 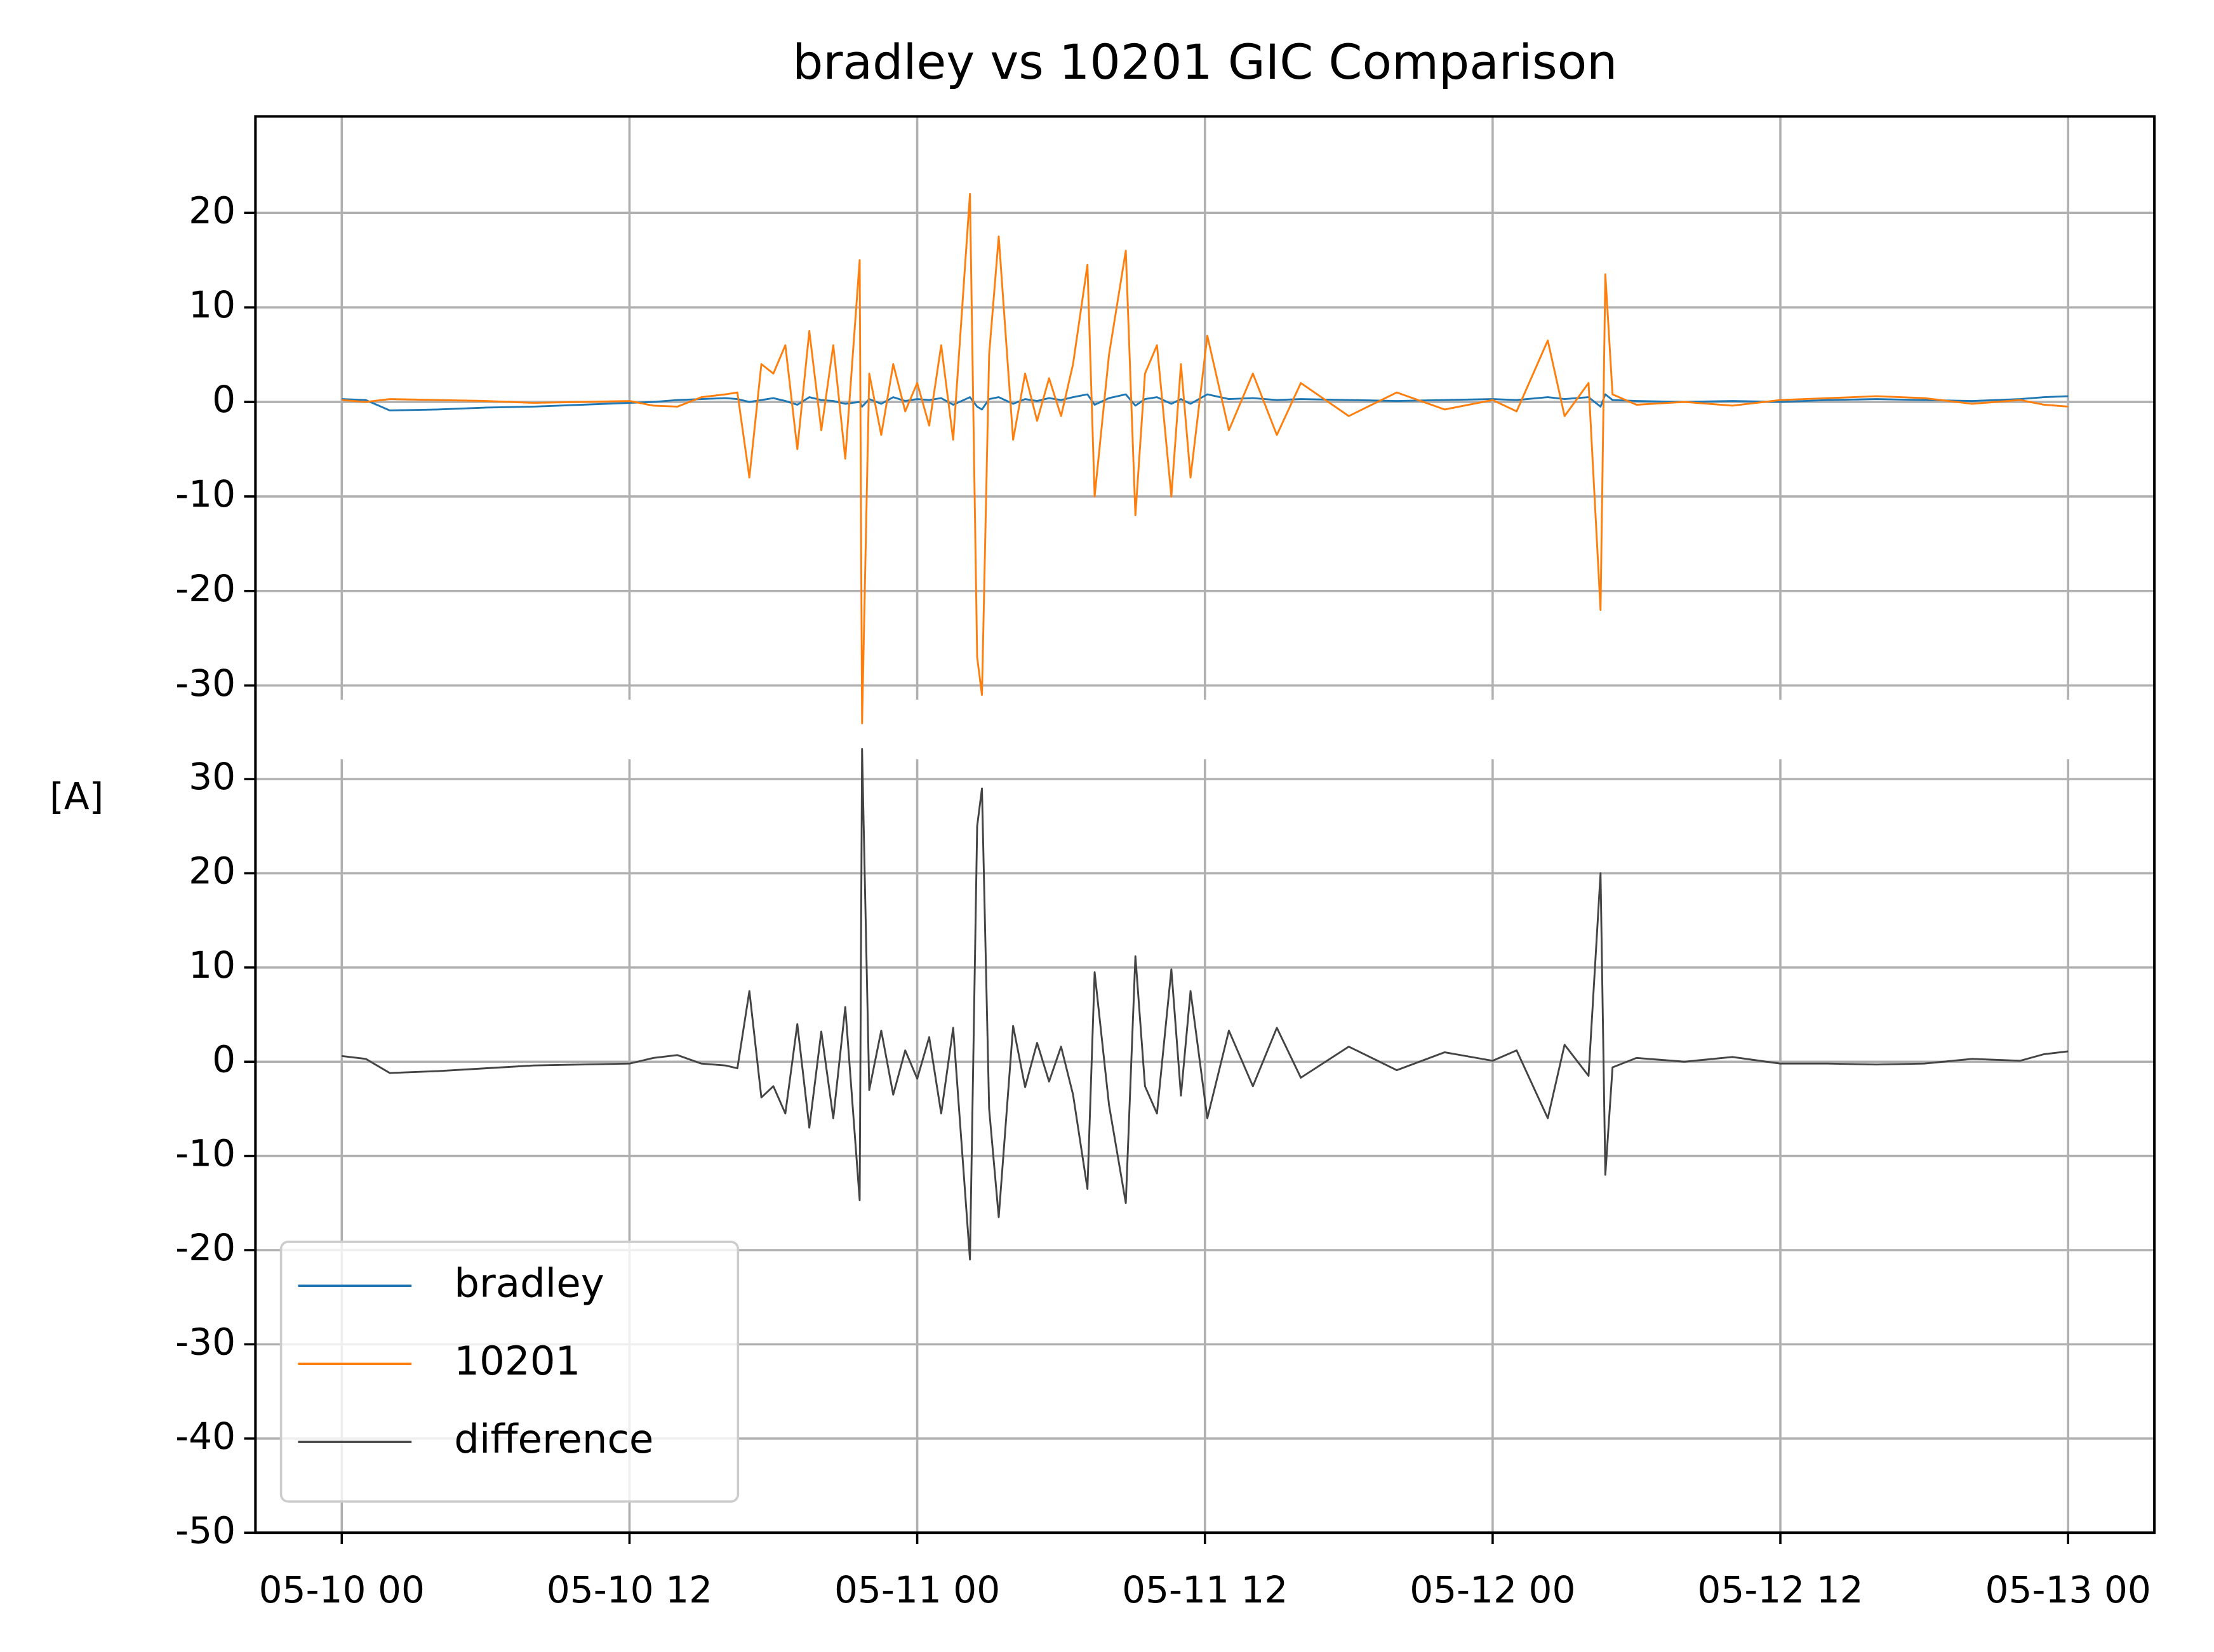 I want to click on legend-label: bradley, so click(x=529, y=1283).